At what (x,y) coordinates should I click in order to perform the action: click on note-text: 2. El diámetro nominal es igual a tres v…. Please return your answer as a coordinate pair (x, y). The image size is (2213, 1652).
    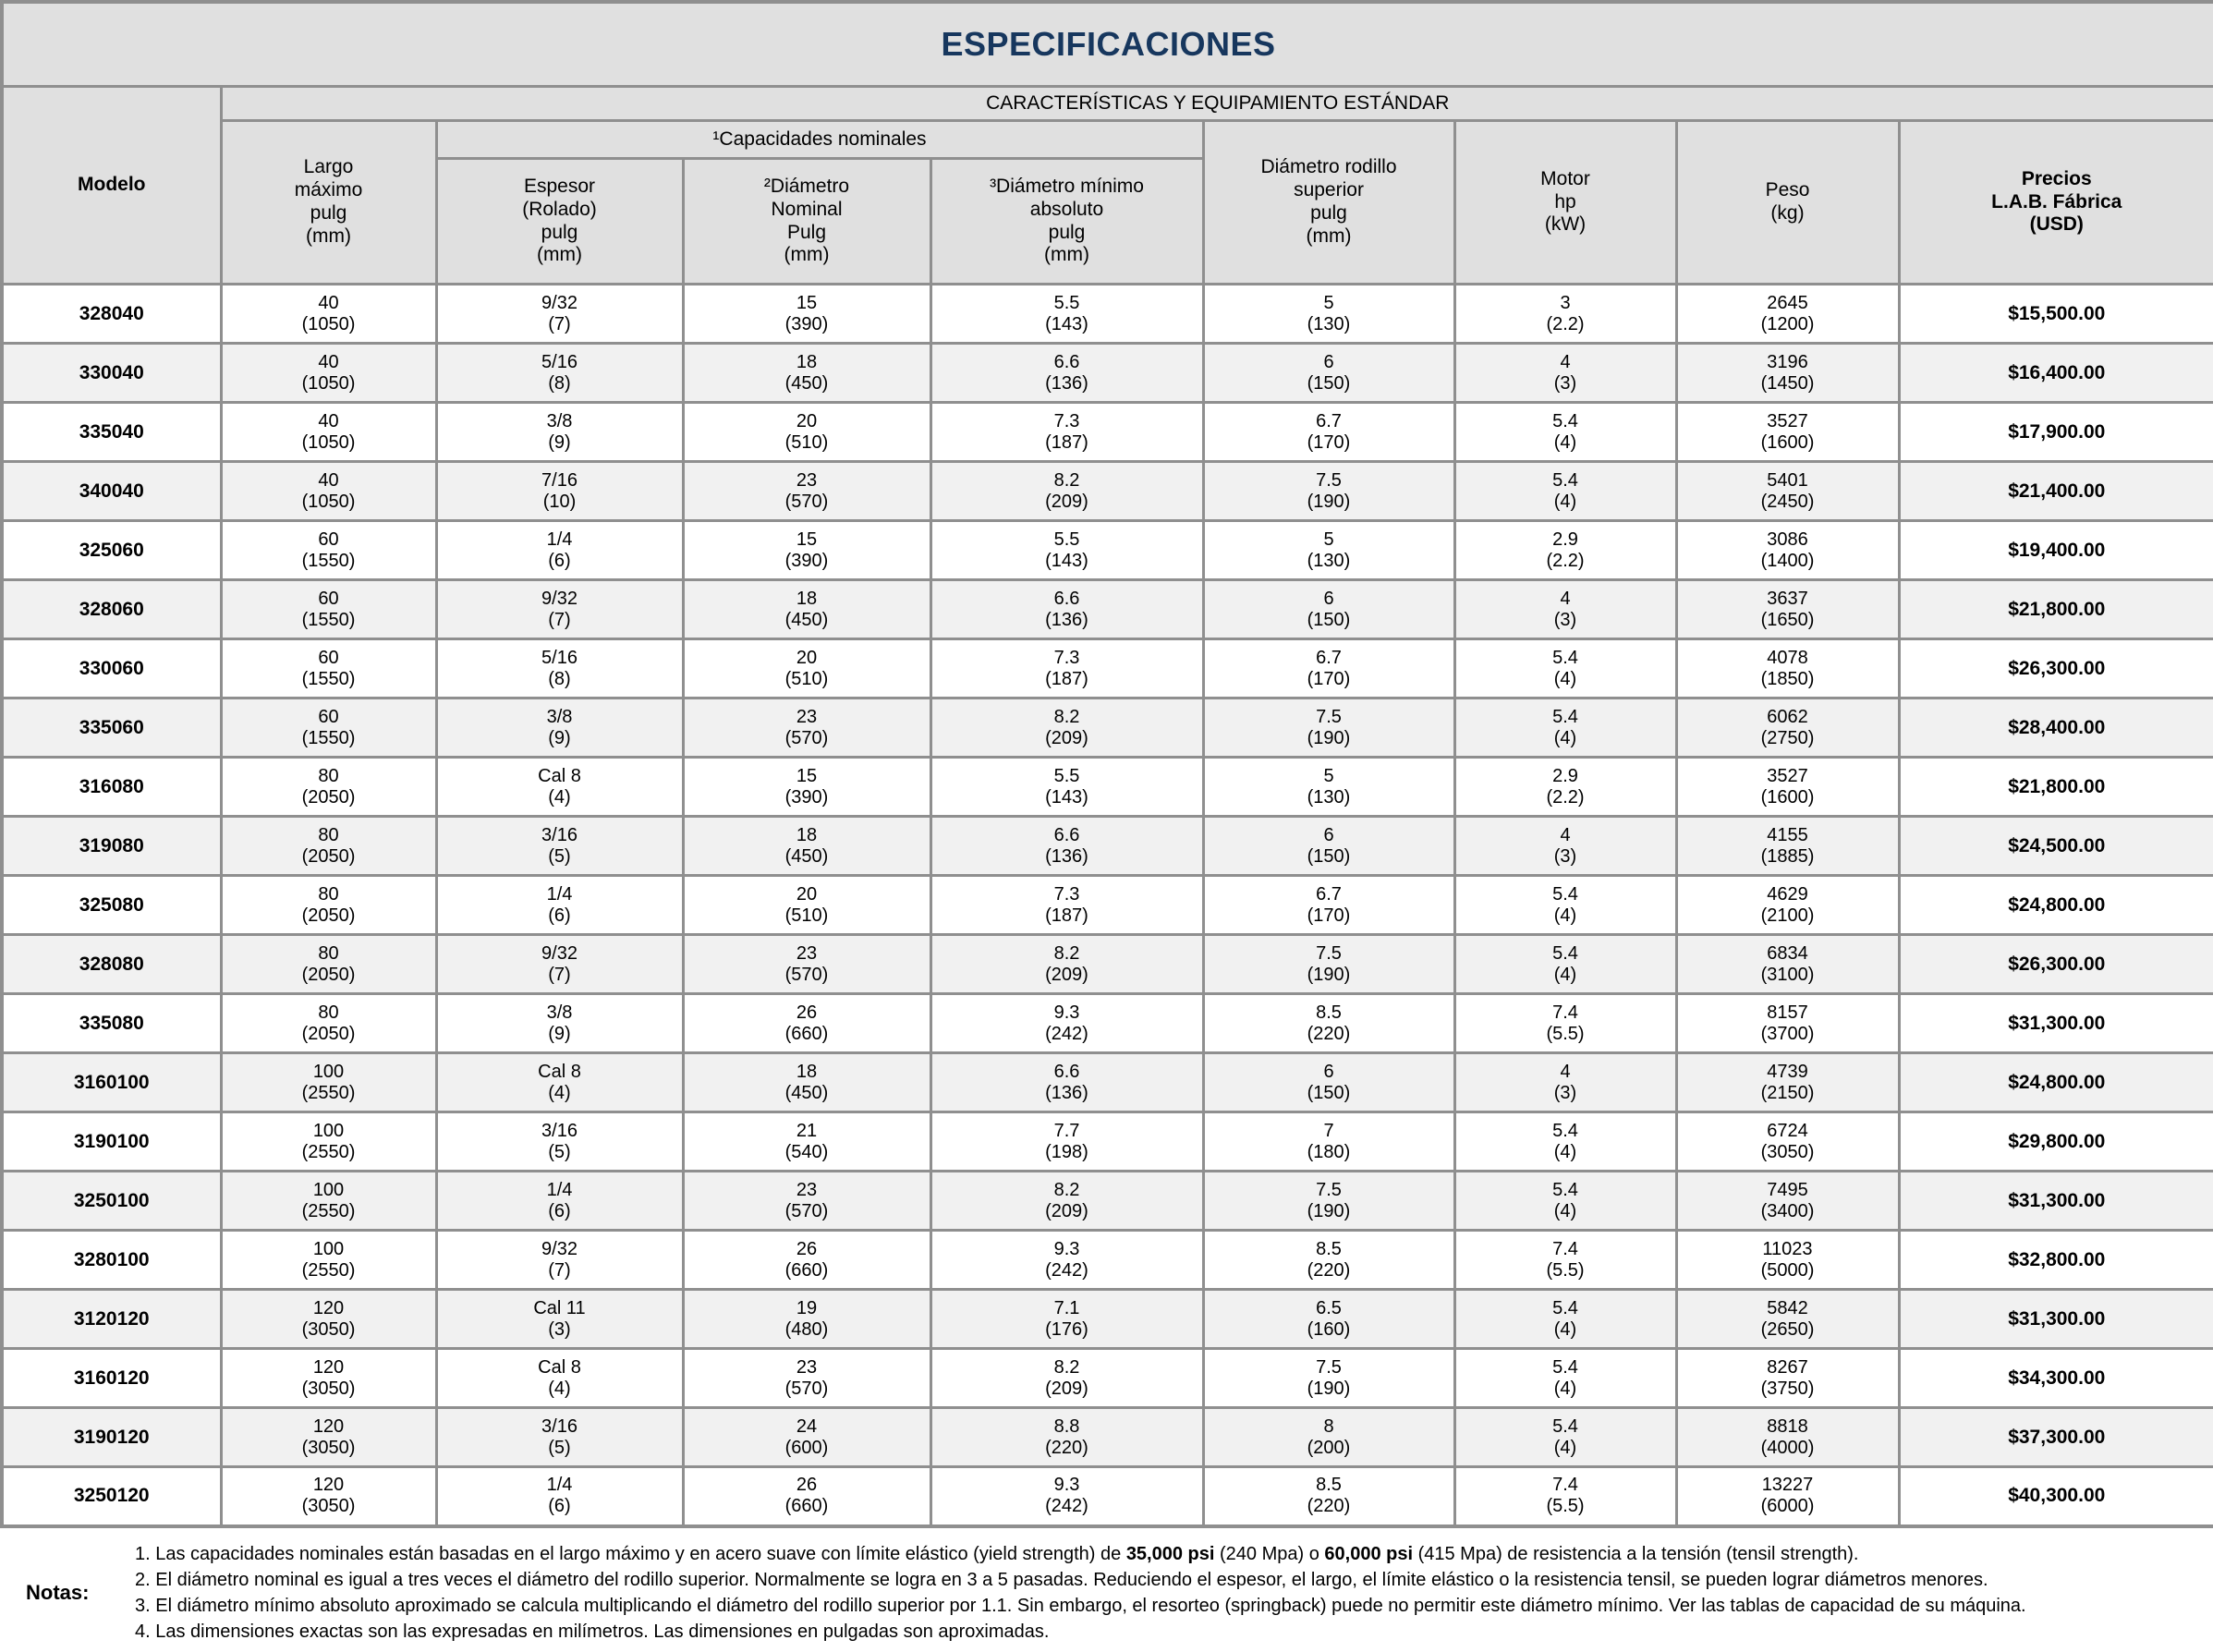
    Looking at the image, I should click on (1062, 1579).